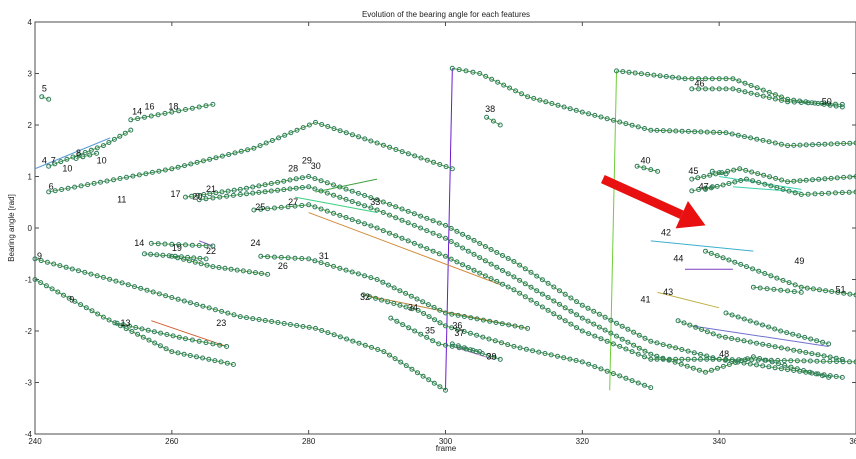 The height and width of the screenshot is (459, 856). Describe the element at coordinates (211, 251) in the screenshot. I see `feature-label: 22` at that location.